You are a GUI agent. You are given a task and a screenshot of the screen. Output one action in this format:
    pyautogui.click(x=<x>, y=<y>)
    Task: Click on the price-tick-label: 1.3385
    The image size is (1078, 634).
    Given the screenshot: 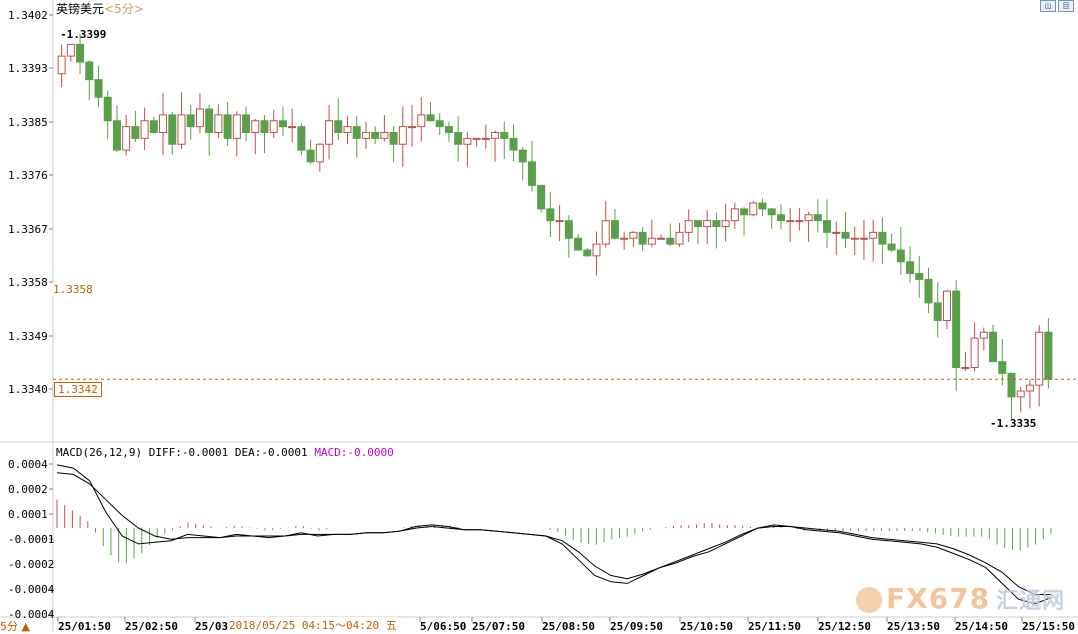 What is the action you would take?
    pyautogui.click(x=28, y=122)
    